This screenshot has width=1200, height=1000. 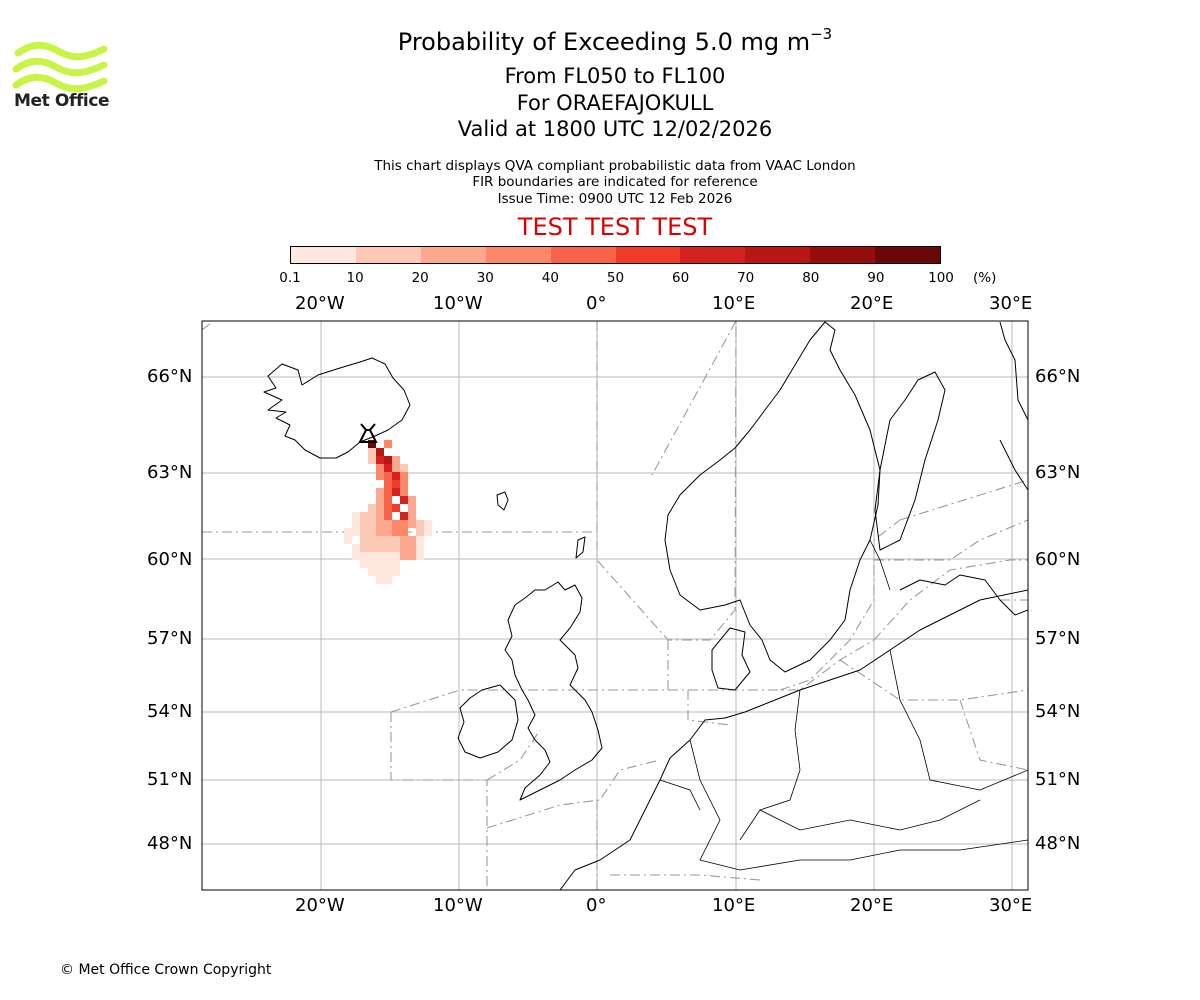 What do you see at coordinates (811, 278) in the screenshot?
I see `colorbar-tick-label: 80` at bounding box center [811, 278].